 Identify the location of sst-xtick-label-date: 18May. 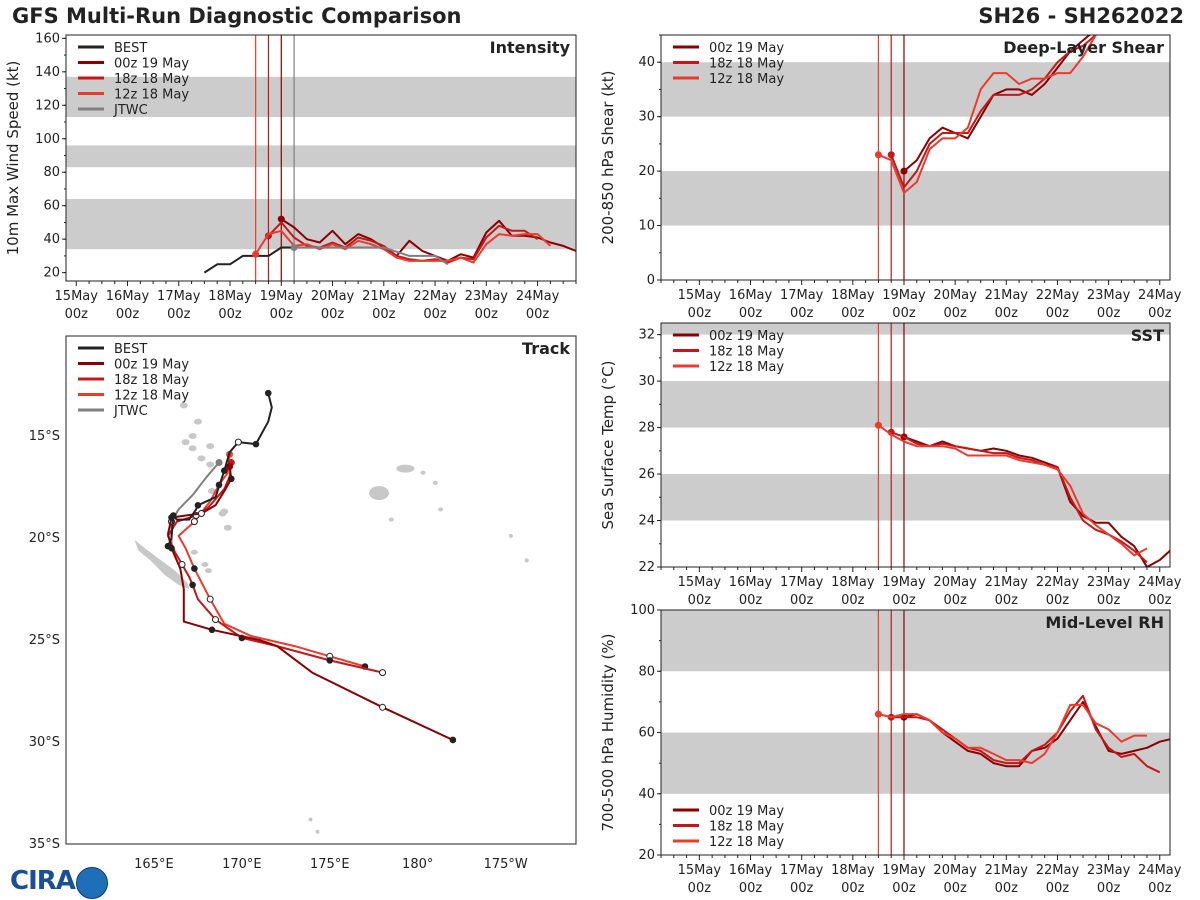
(853, 582).